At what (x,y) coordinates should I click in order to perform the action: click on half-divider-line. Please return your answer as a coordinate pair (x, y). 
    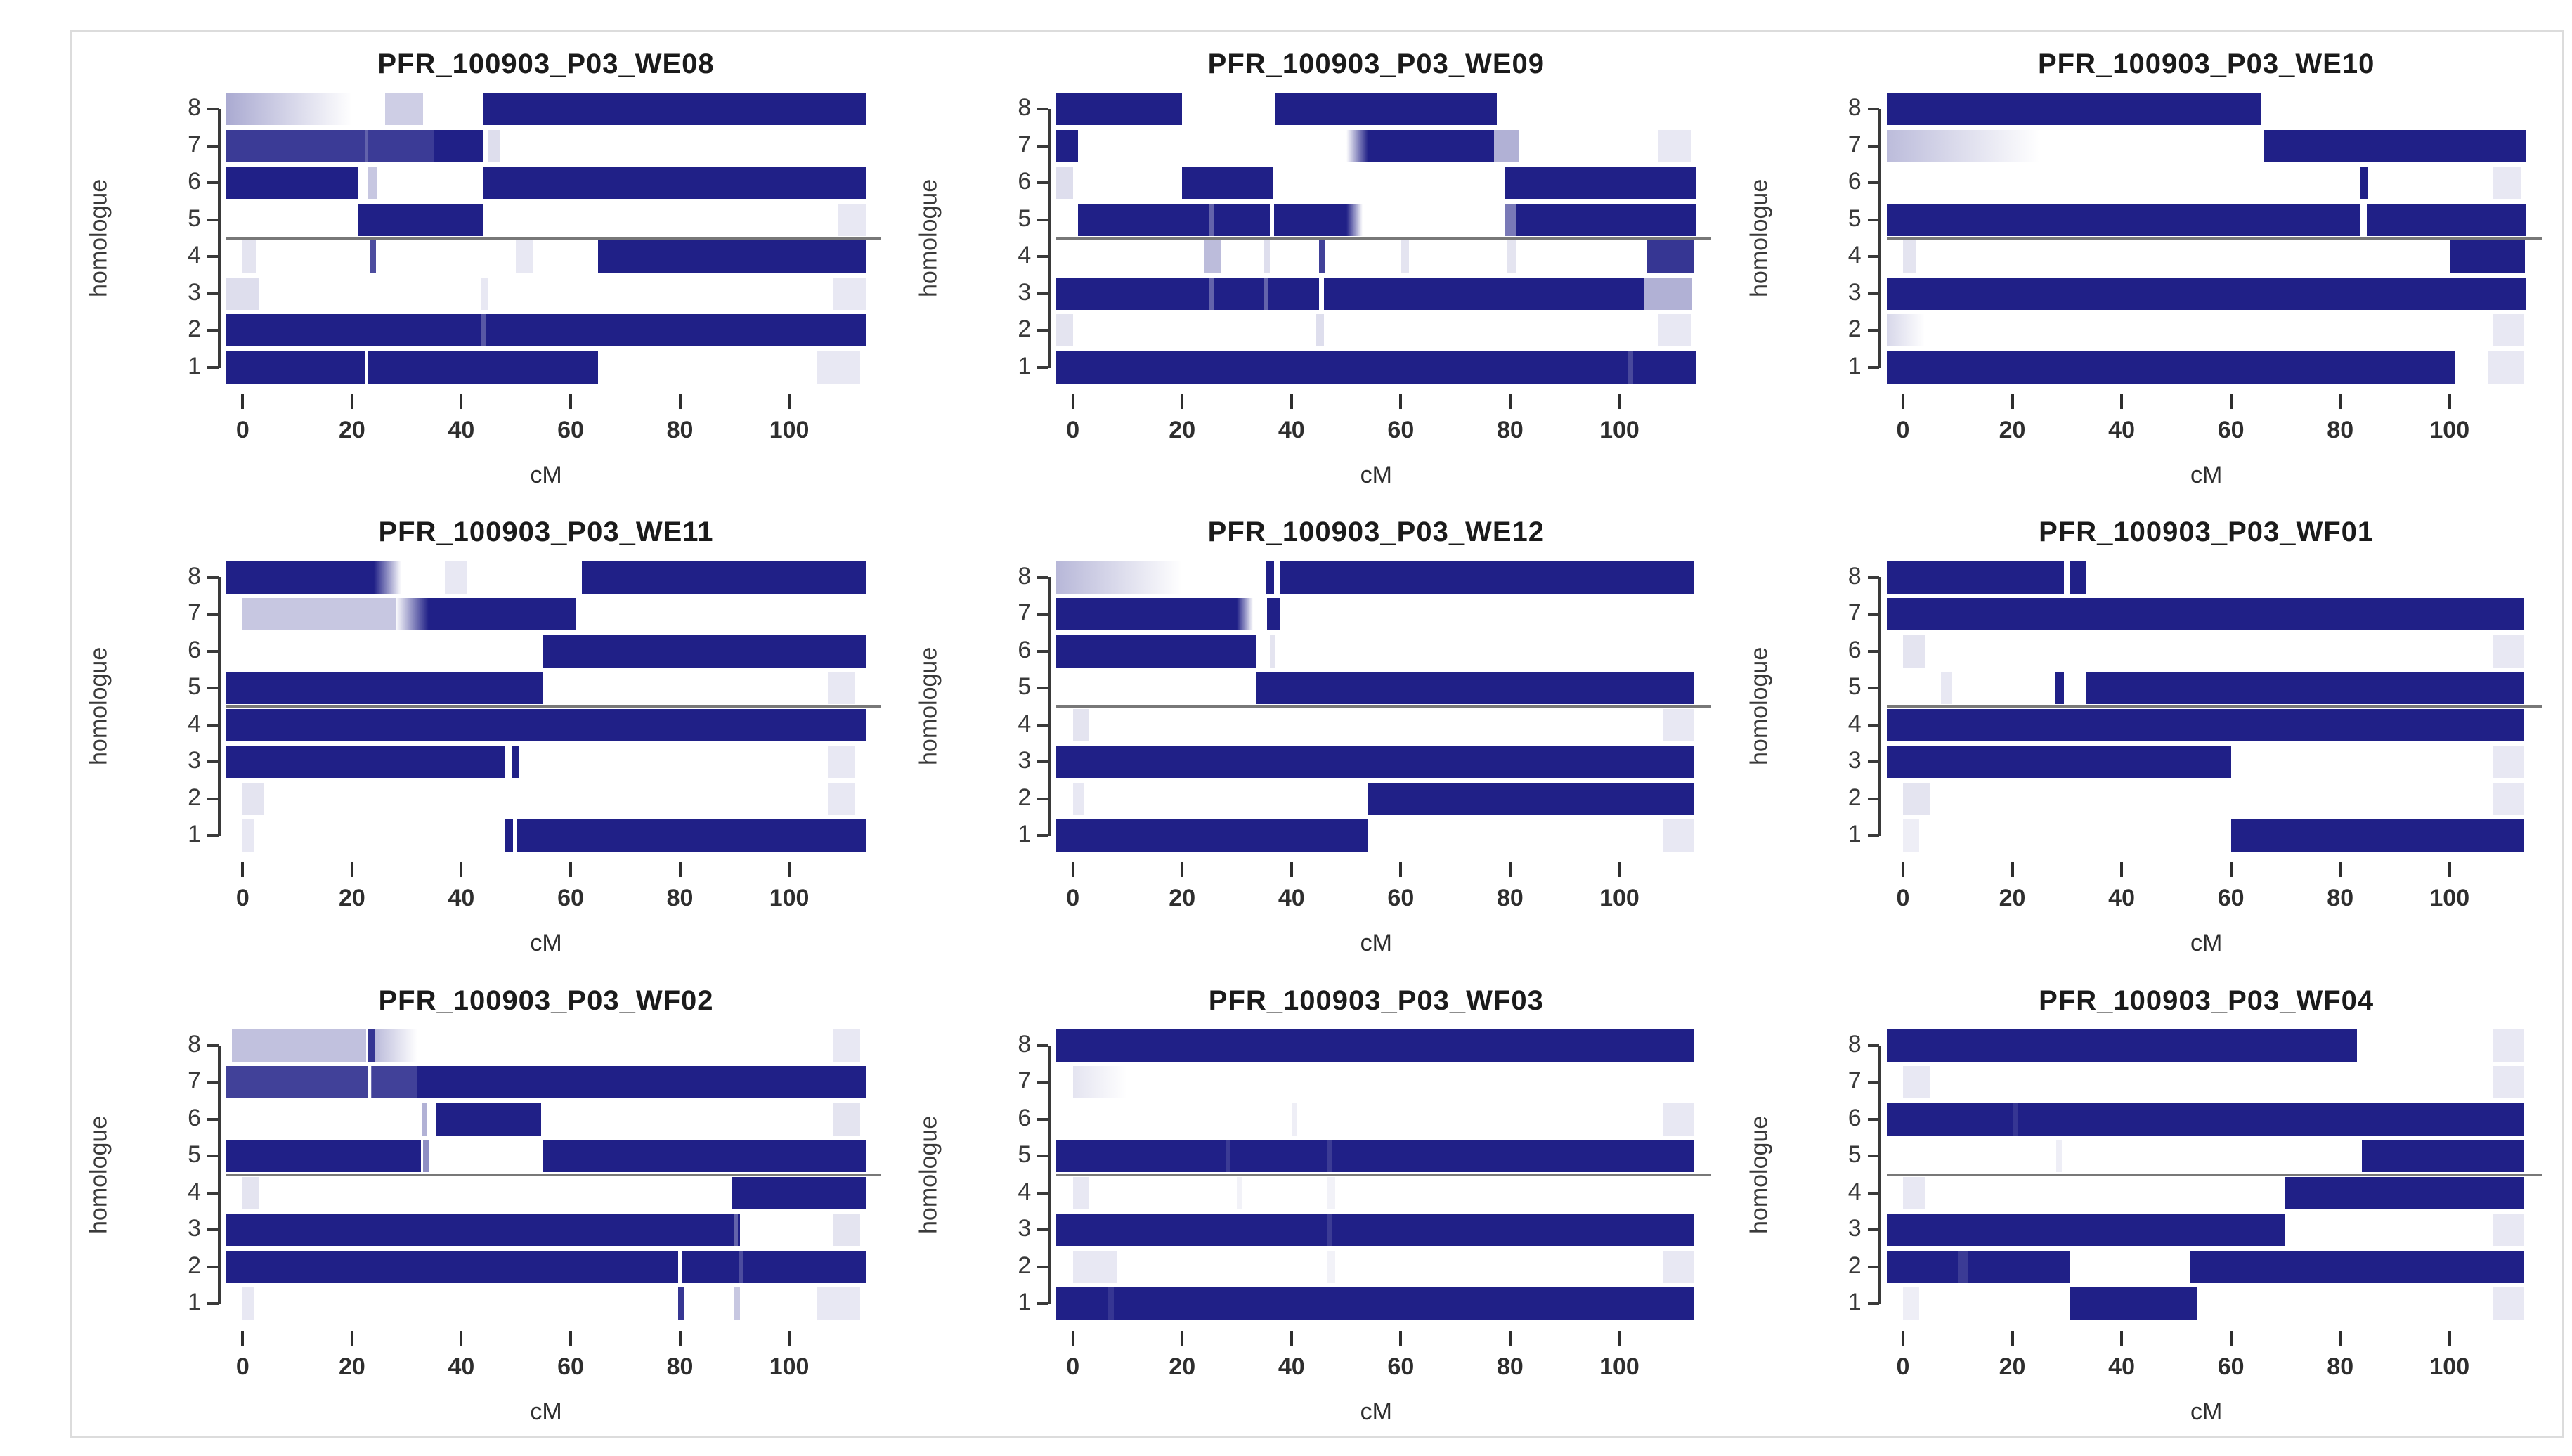
    Looking at the image, I should click on (1384, 1174).